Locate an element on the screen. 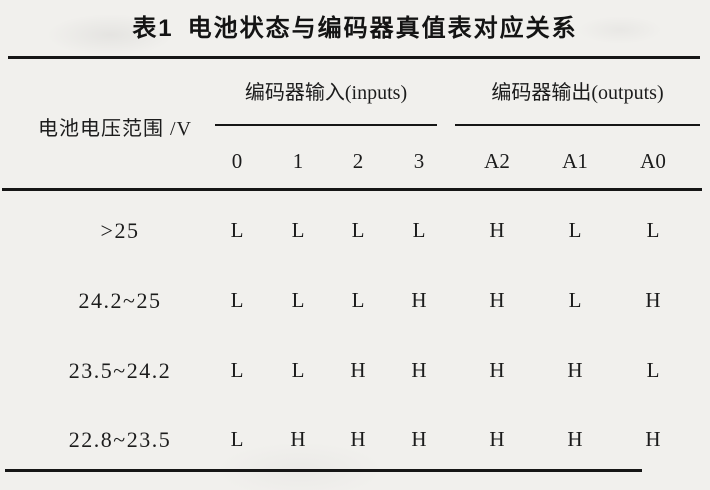  column-header-input-3: 3 is located at coordinates (419, 161).